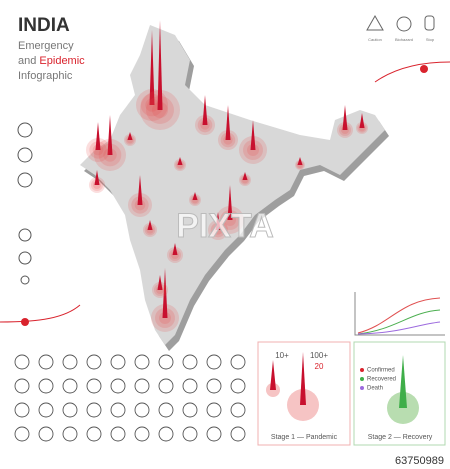 Image resolution: width=450 pixels, height=469 pixels. I want to click on subtitle-line: and Epidemic, so click(51, 61).